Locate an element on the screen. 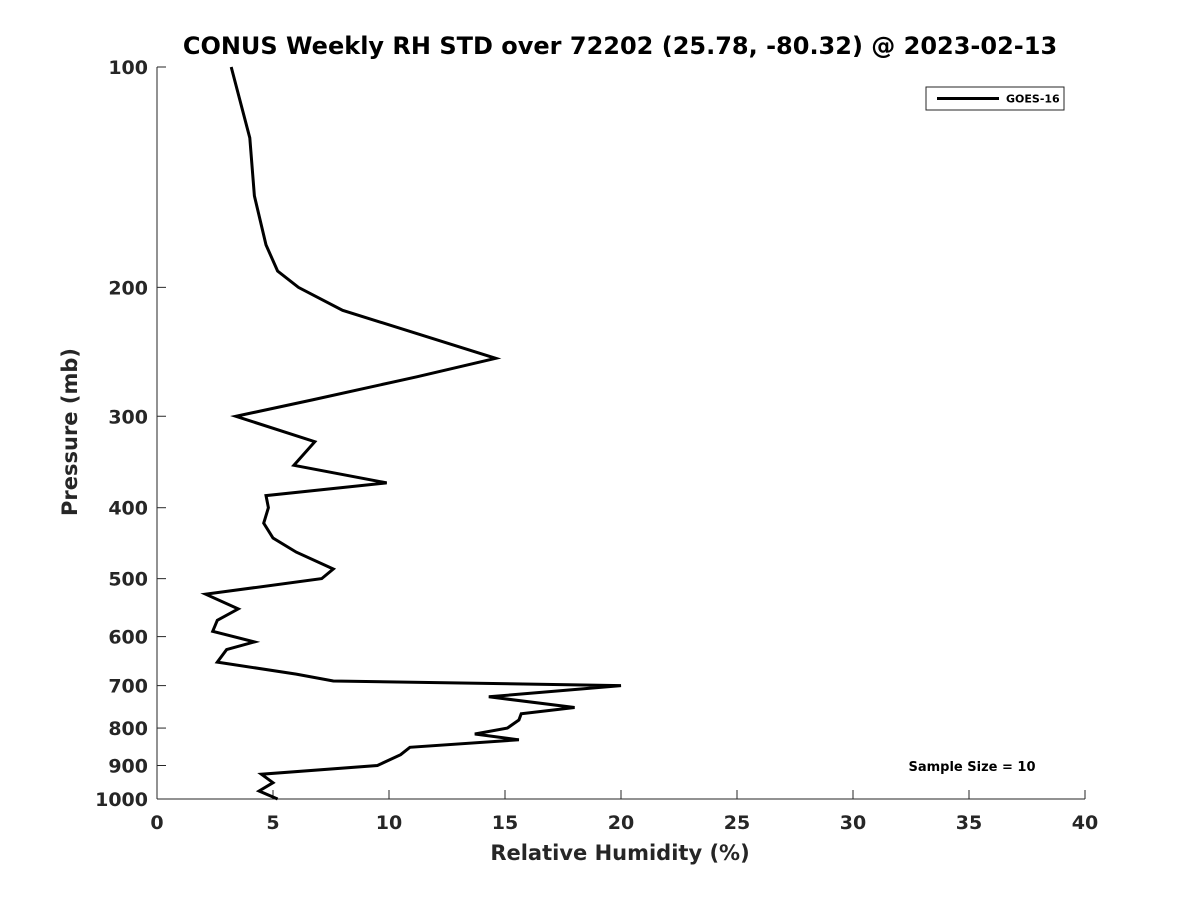 The width and height of the screenshot is (1200, 900). y-tick-label: 600 is located at coordinates (128, 638).